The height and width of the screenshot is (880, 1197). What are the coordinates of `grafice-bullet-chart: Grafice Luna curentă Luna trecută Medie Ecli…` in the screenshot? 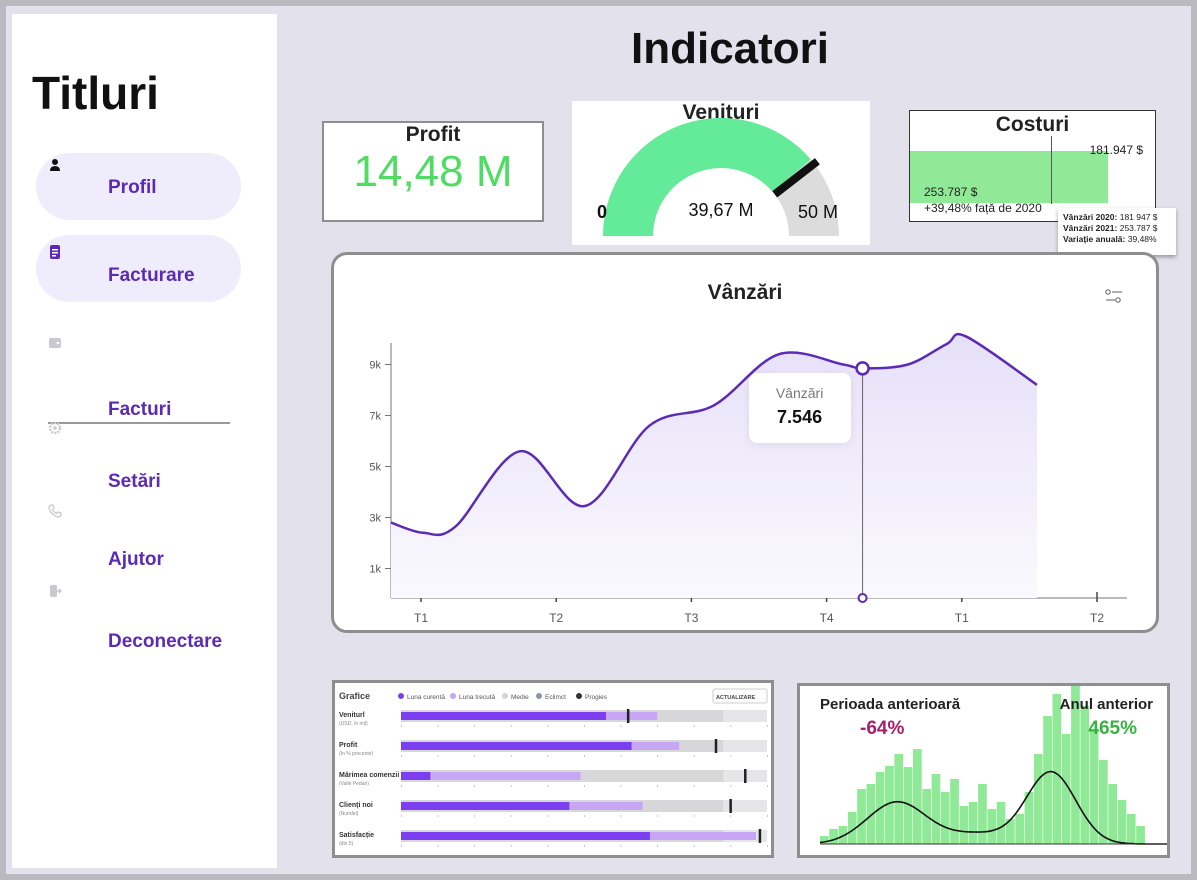 It's located at (553, 767).